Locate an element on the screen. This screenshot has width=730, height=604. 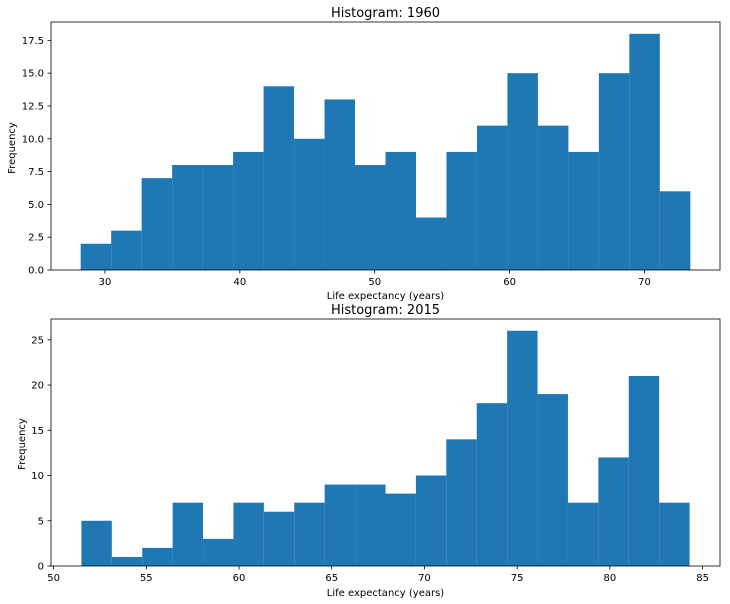
y-tick-label: 15.0 is located at coordinates (33, 74).